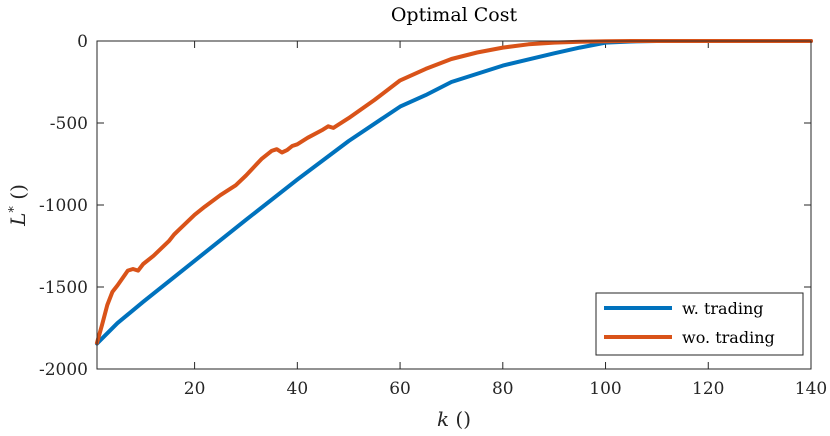  I want to click on legend-label-wo-trading: wo. trading, so click(728, 337).